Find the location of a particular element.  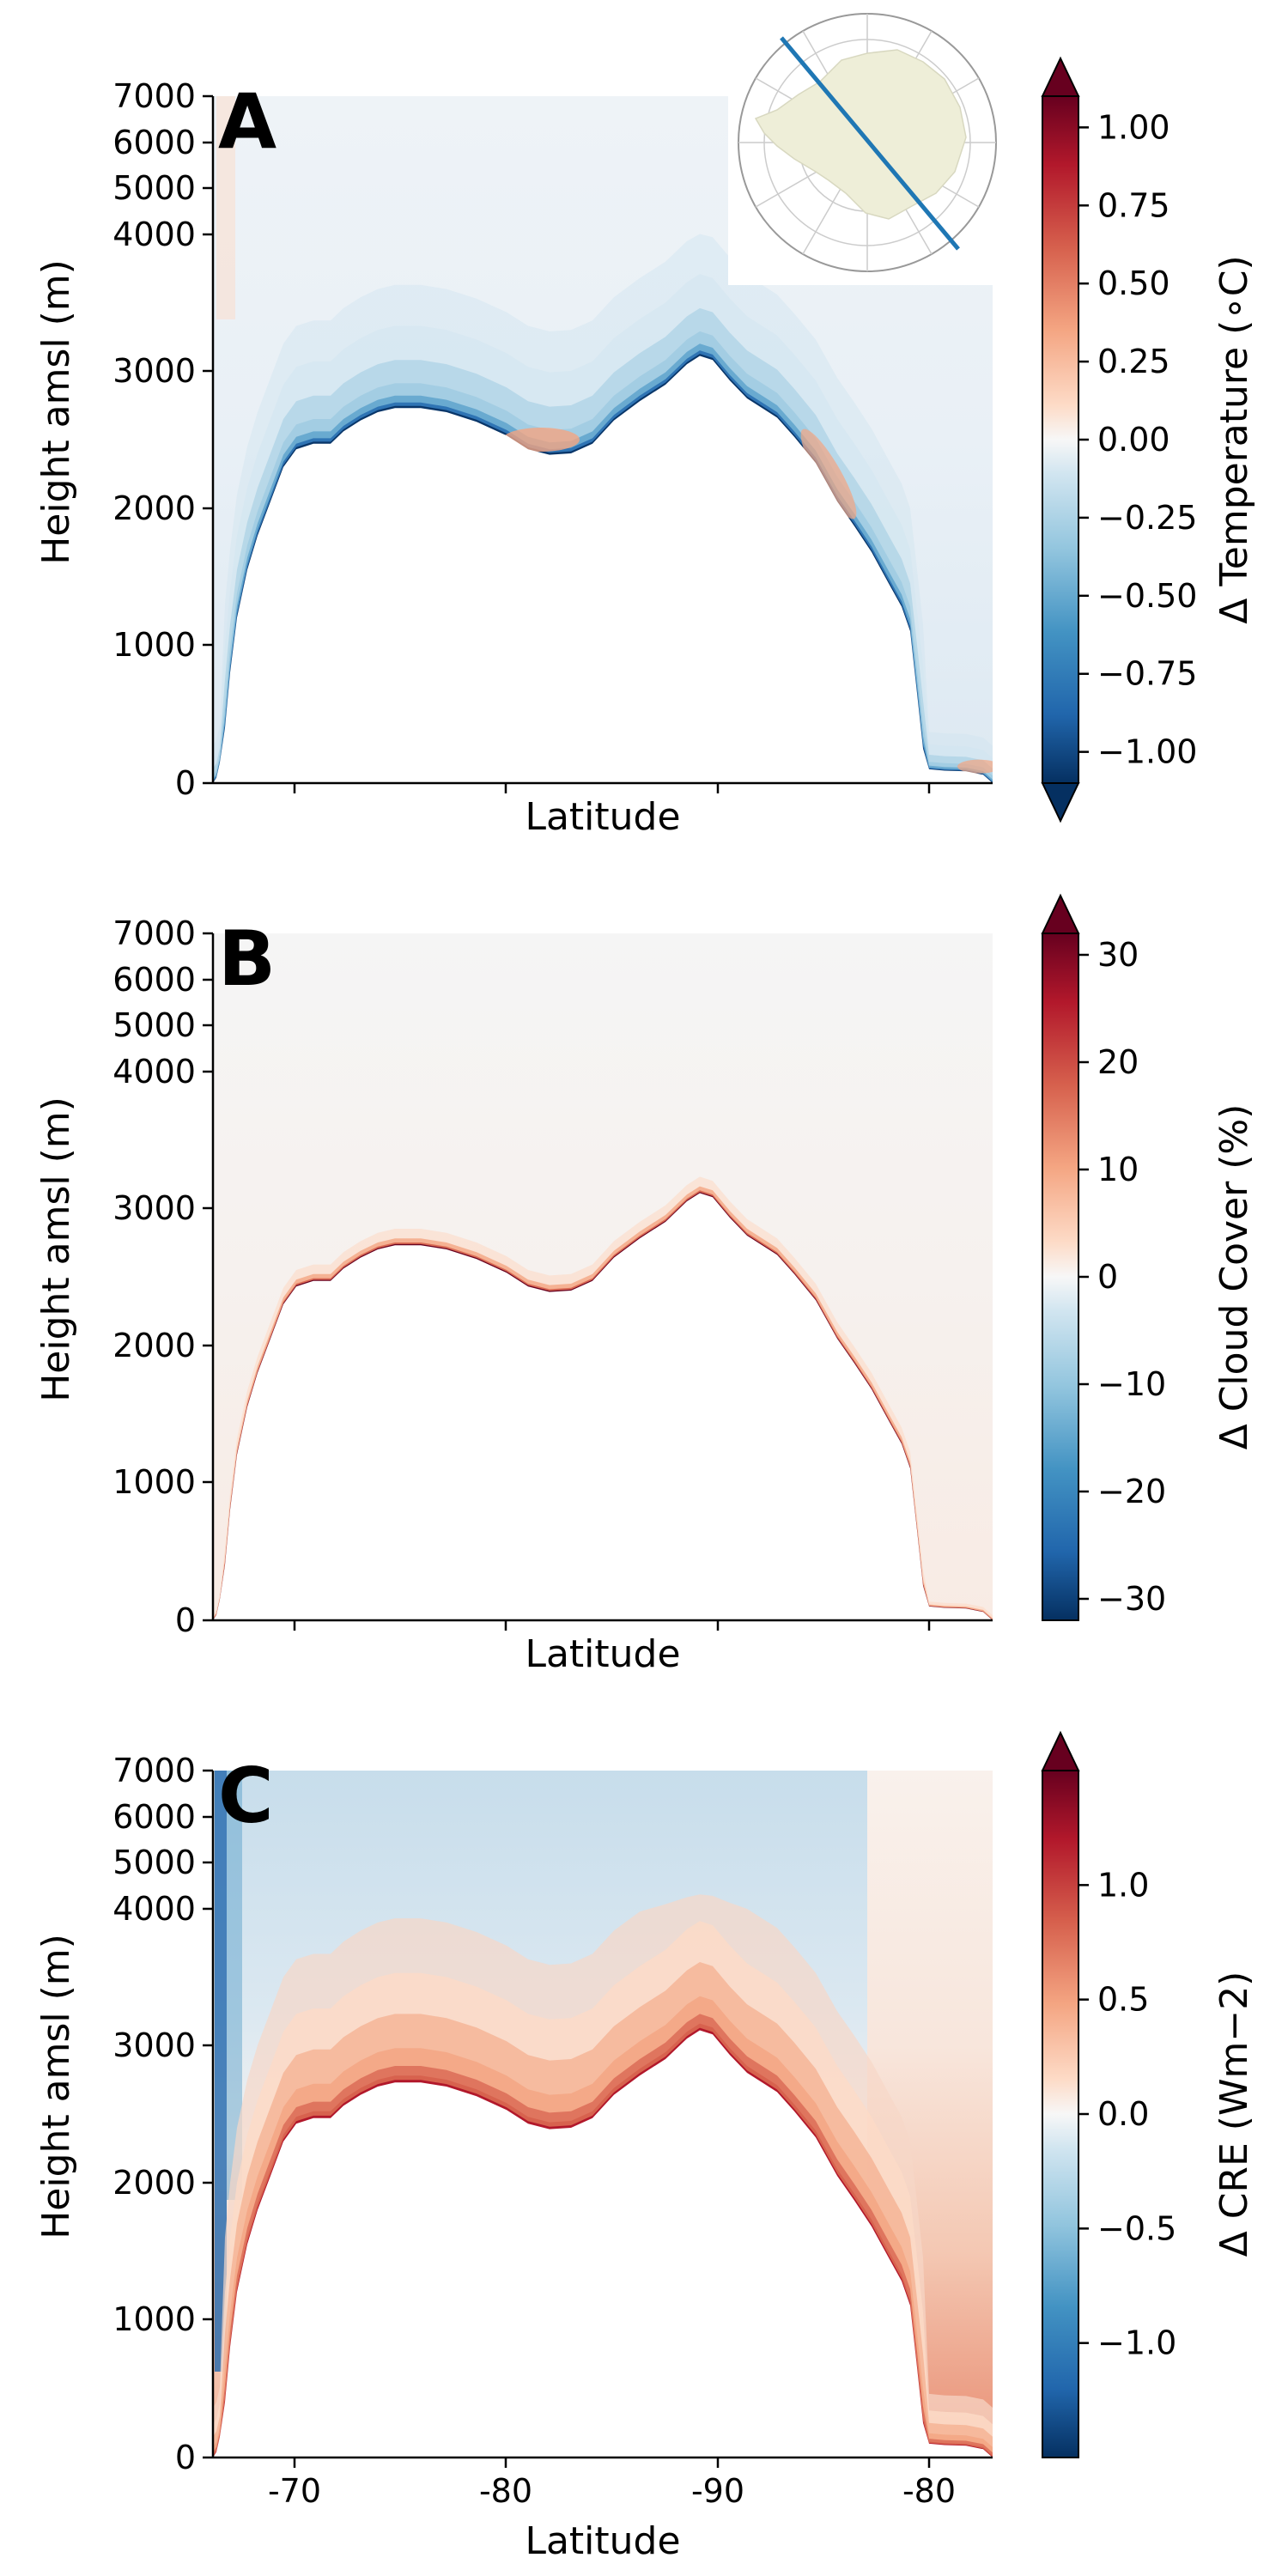

colorbar-tick-label: −1.0 is located at coordinates (1136, 2343).